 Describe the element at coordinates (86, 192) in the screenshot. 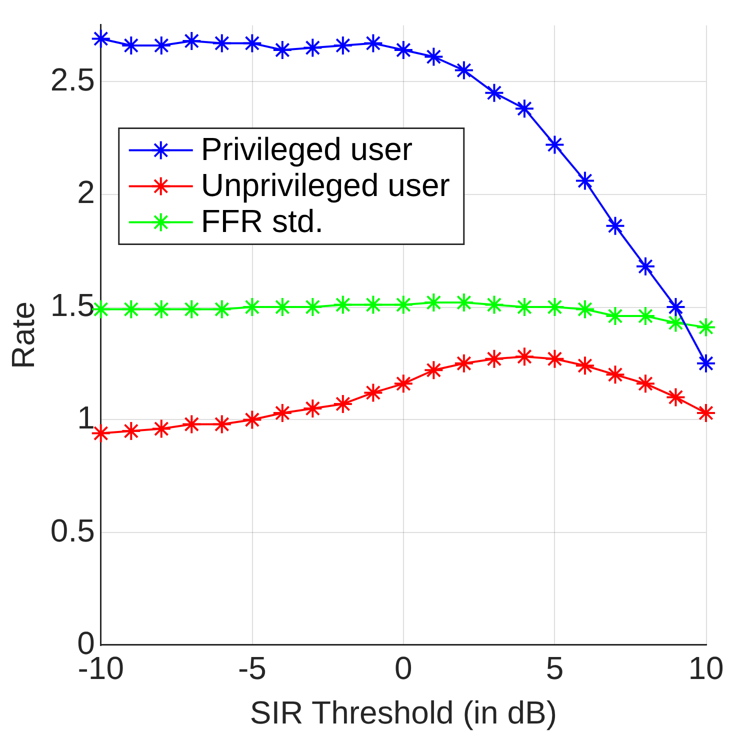

I see `y-tick-label: 2` at that location.